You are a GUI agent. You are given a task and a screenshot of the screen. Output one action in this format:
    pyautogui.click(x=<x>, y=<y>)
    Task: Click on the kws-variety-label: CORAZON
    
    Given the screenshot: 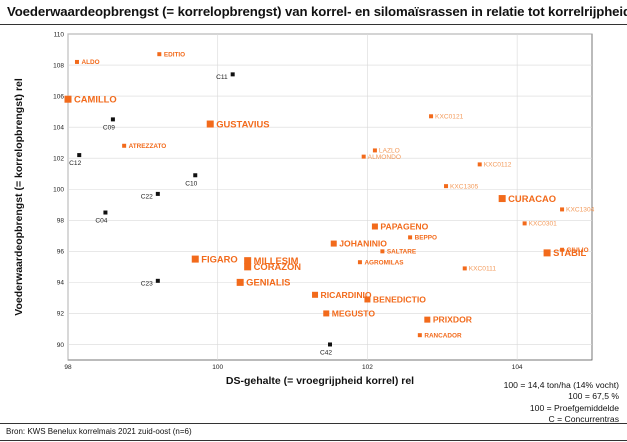 What is the action you would take?
    pyautogui.click(x=278, y=266)
    